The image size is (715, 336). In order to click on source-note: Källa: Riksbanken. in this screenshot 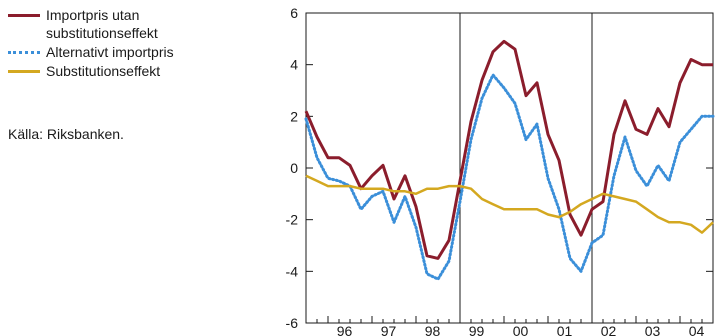, I will do `click(66, 134)`.